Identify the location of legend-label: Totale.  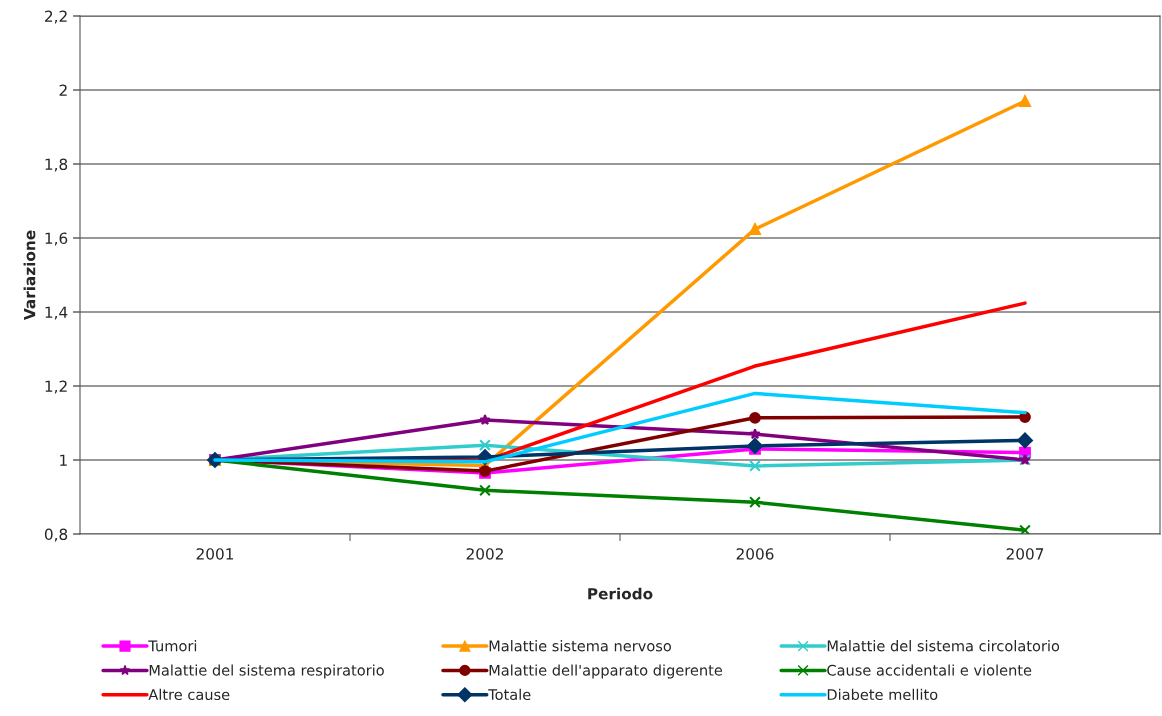
(509, 694).